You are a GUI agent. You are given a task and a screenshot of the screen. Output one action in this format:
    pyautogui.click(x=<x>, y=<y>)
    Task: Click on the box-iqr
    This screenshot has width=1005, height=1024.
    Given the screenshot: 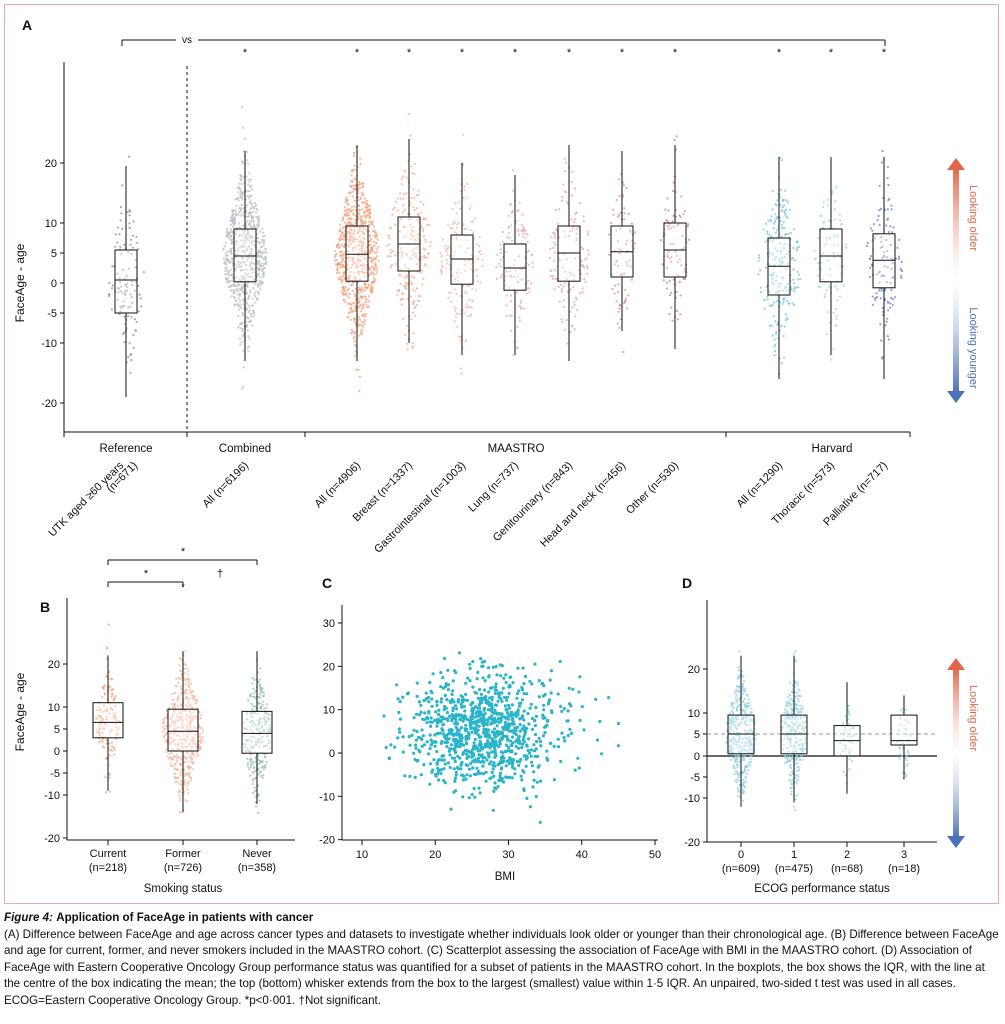 What is the action you would take?
    pyautogui.click(x=245, y=255)
    